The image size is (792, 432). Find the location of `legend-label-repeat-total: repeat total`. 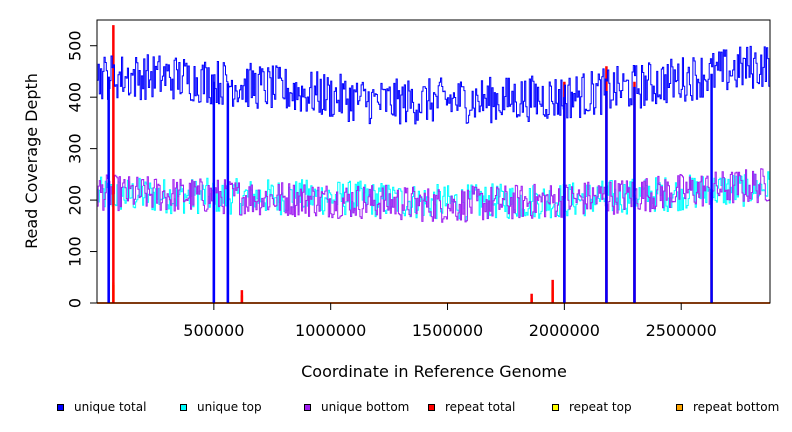

legend-label-repeat-total: repeat total is located at coordinates (480, 407).